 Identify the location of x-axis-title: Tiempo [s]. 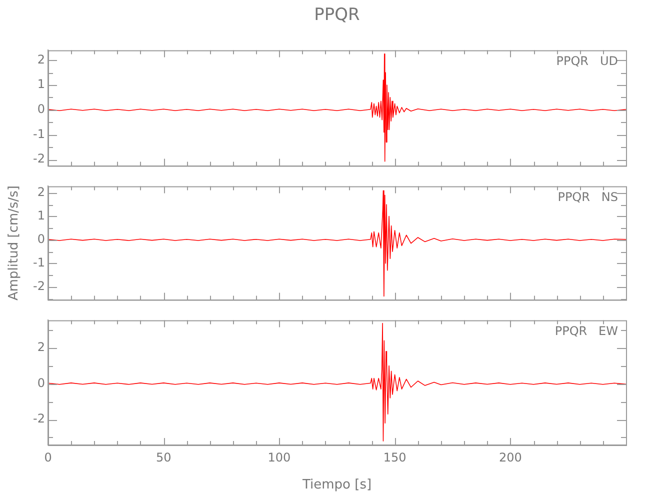
(336, 485).